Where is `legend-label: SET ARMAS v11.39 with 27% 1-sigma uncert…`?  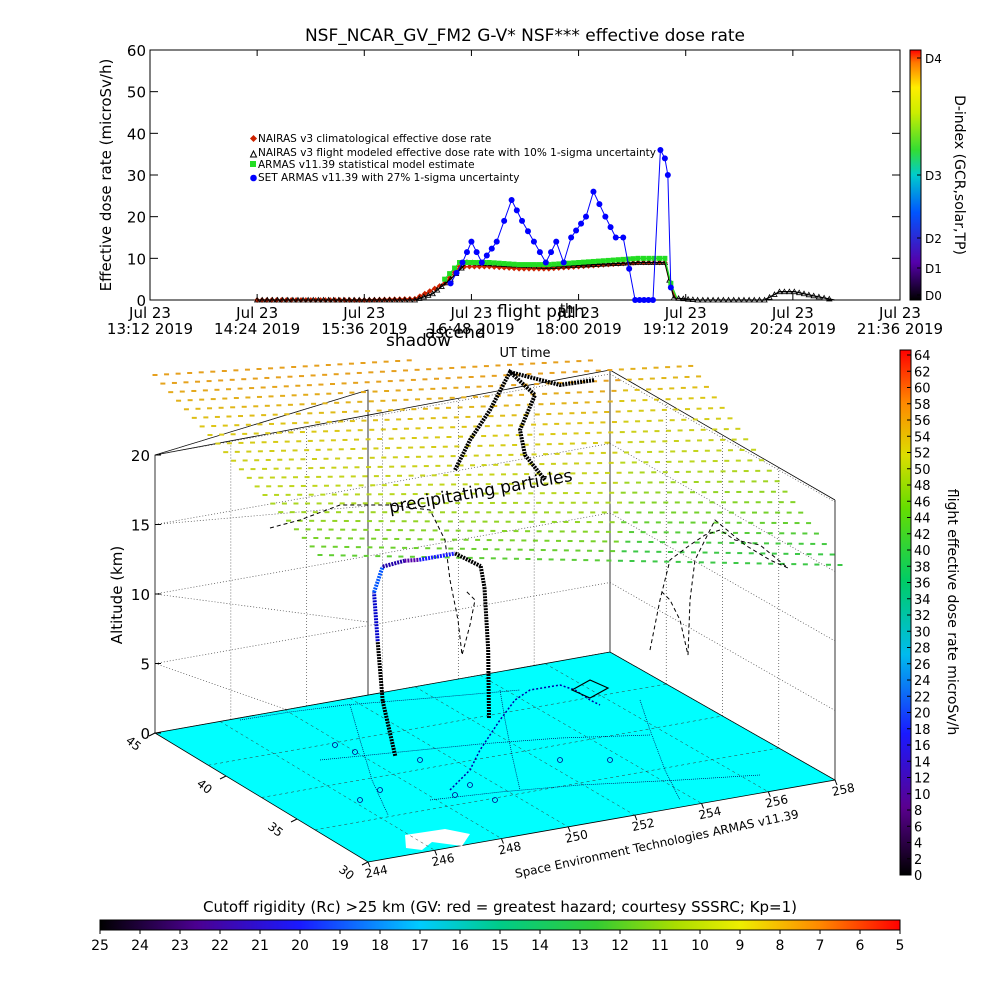 legend-label: SET ARMAS v11.39 with 27% 1-sigma uncert… is located at coordinates (389, 178).